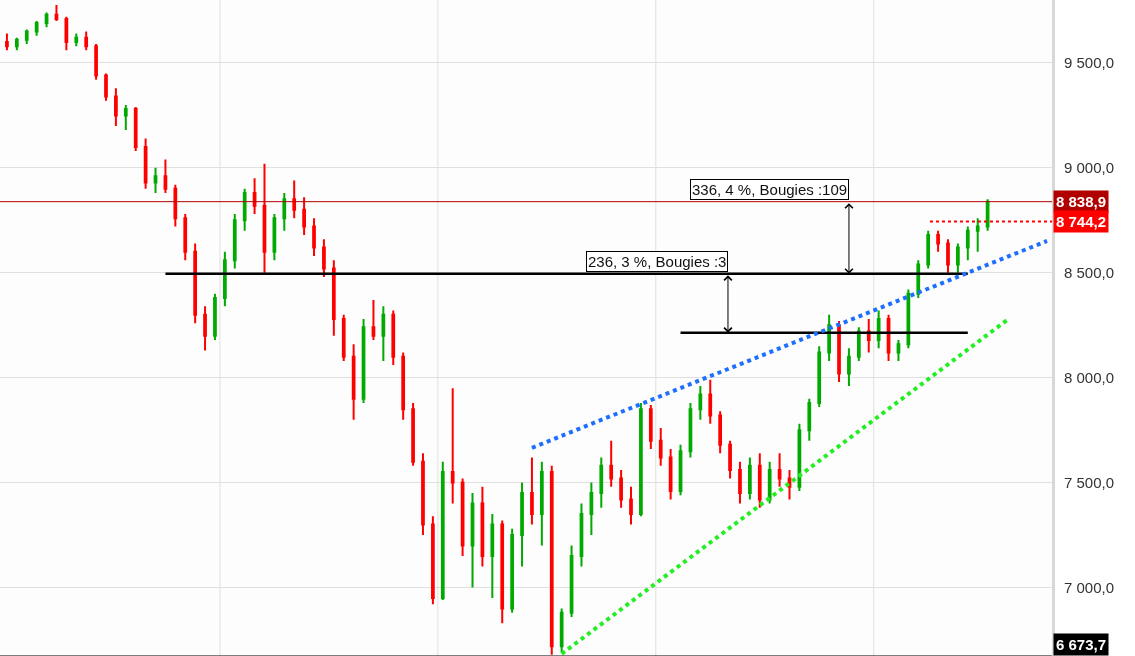 The width and height of the screenshot is (1135, 656). I want to click on y-tick-label: 7 500,0, so click(1089, 482).